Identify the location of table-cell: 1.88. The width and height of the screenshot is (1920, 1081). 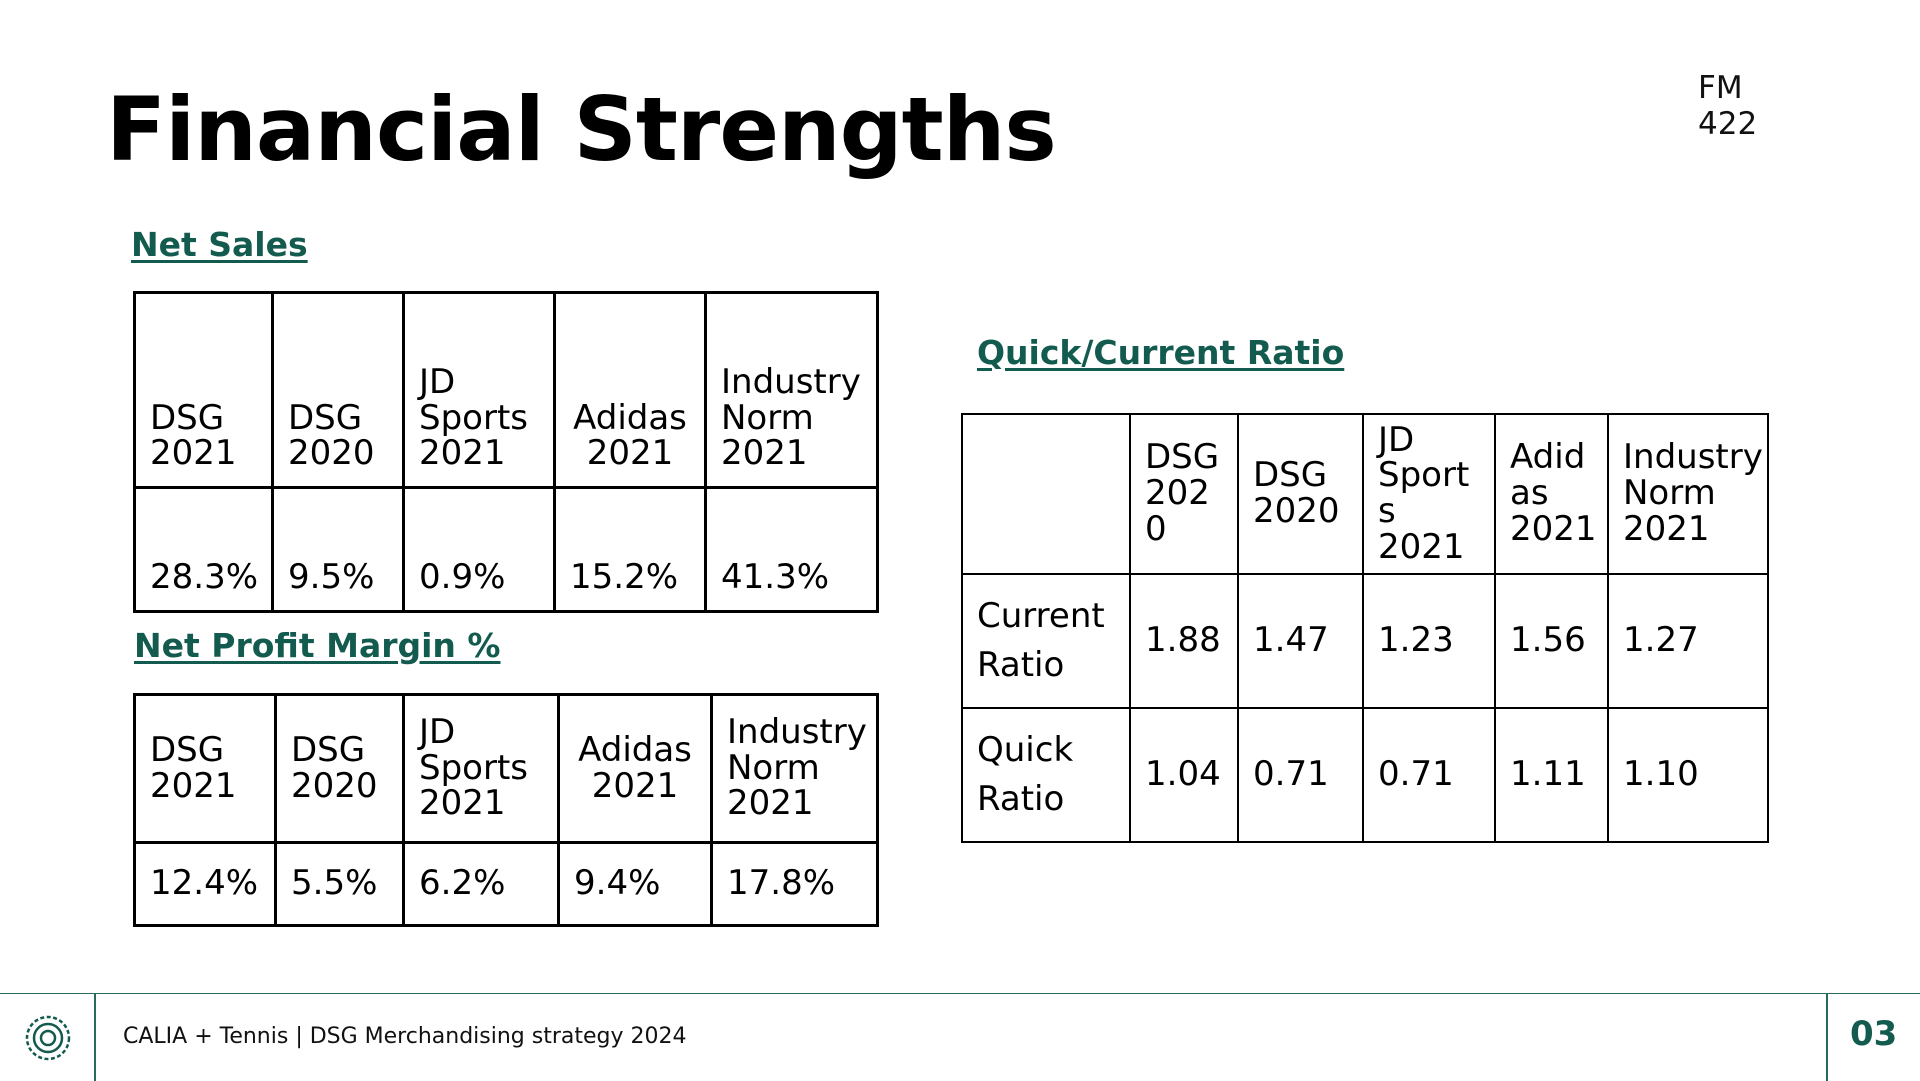
(1184, 641).